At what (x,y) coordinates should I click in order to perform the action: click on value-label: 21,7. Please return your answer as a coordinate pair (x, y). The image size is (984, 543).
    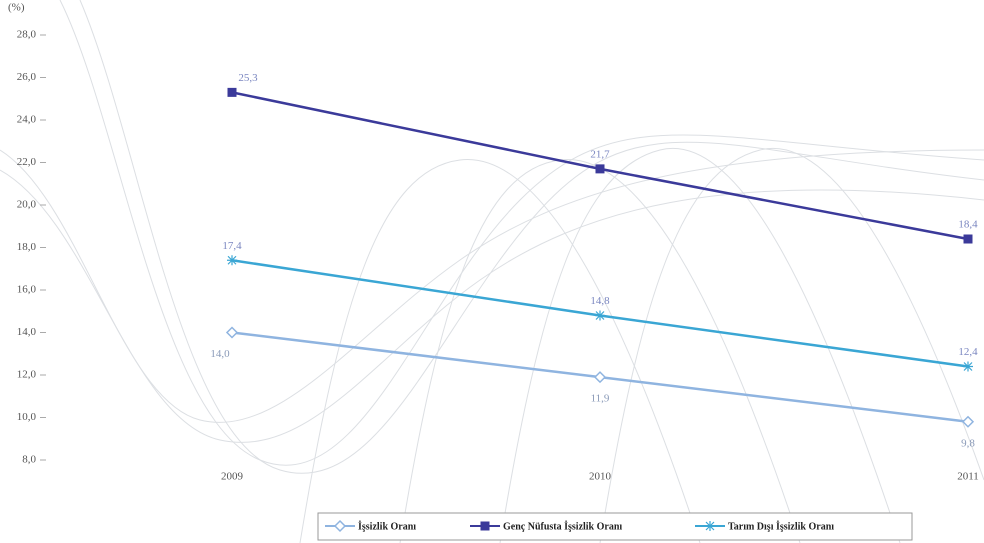
    Looking at the image, I should click on (600, 154).